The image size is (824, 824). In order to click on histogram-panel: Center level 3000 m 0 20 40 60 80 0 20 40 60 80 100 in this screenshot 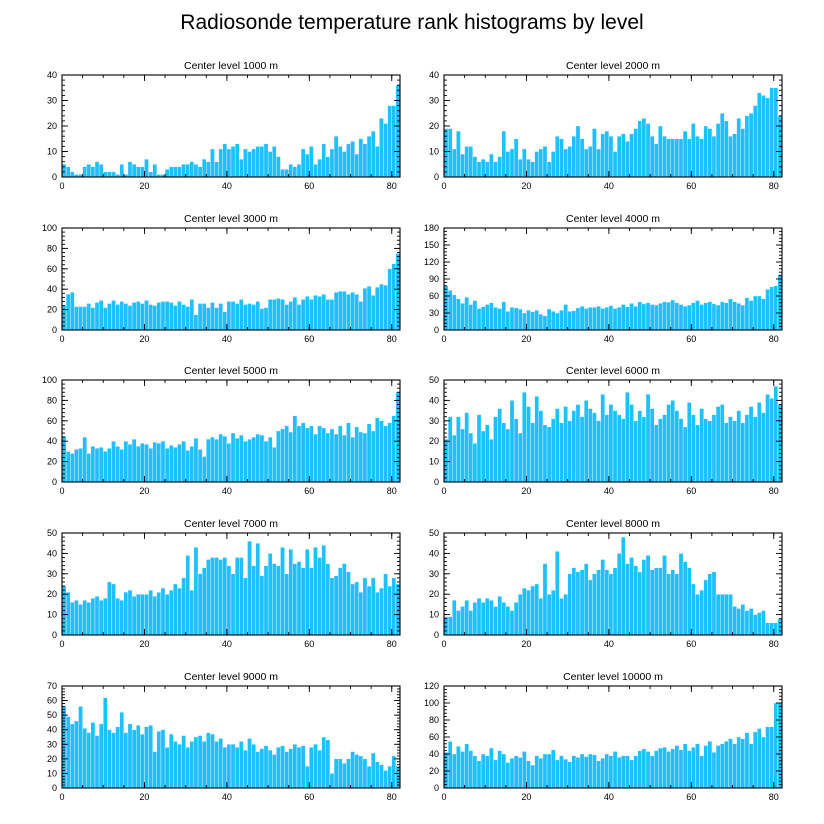, I will do `click(221, 278)`.